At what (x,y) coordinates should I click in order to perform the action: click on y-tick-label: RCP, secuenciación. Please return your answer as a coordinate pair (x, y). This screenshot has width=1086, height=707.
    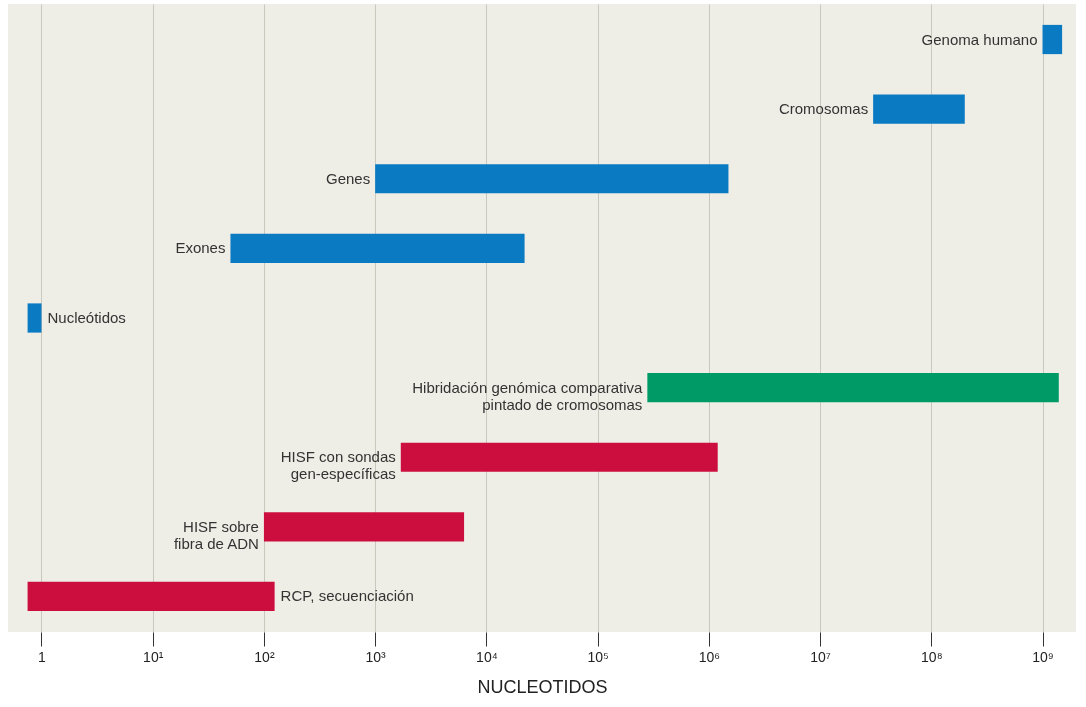
    Looking at the image, I should click on (347, 596).